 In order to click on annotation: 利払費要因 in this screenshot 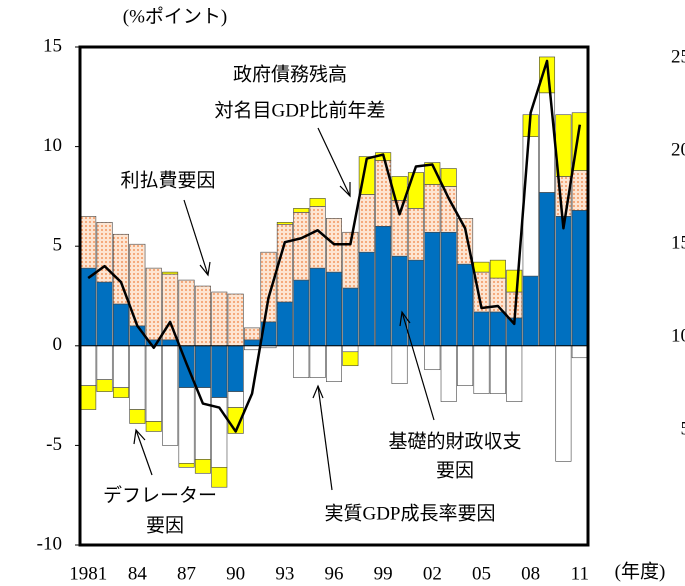, I will do `click(167, 180)`.